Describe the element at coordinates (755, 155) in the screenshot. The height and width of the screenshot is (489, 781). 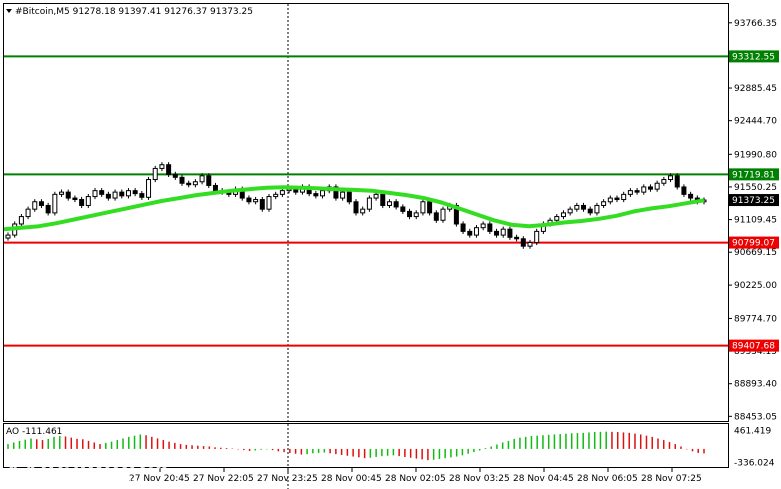
I see `y-tick-label: 91990.80` at that location.